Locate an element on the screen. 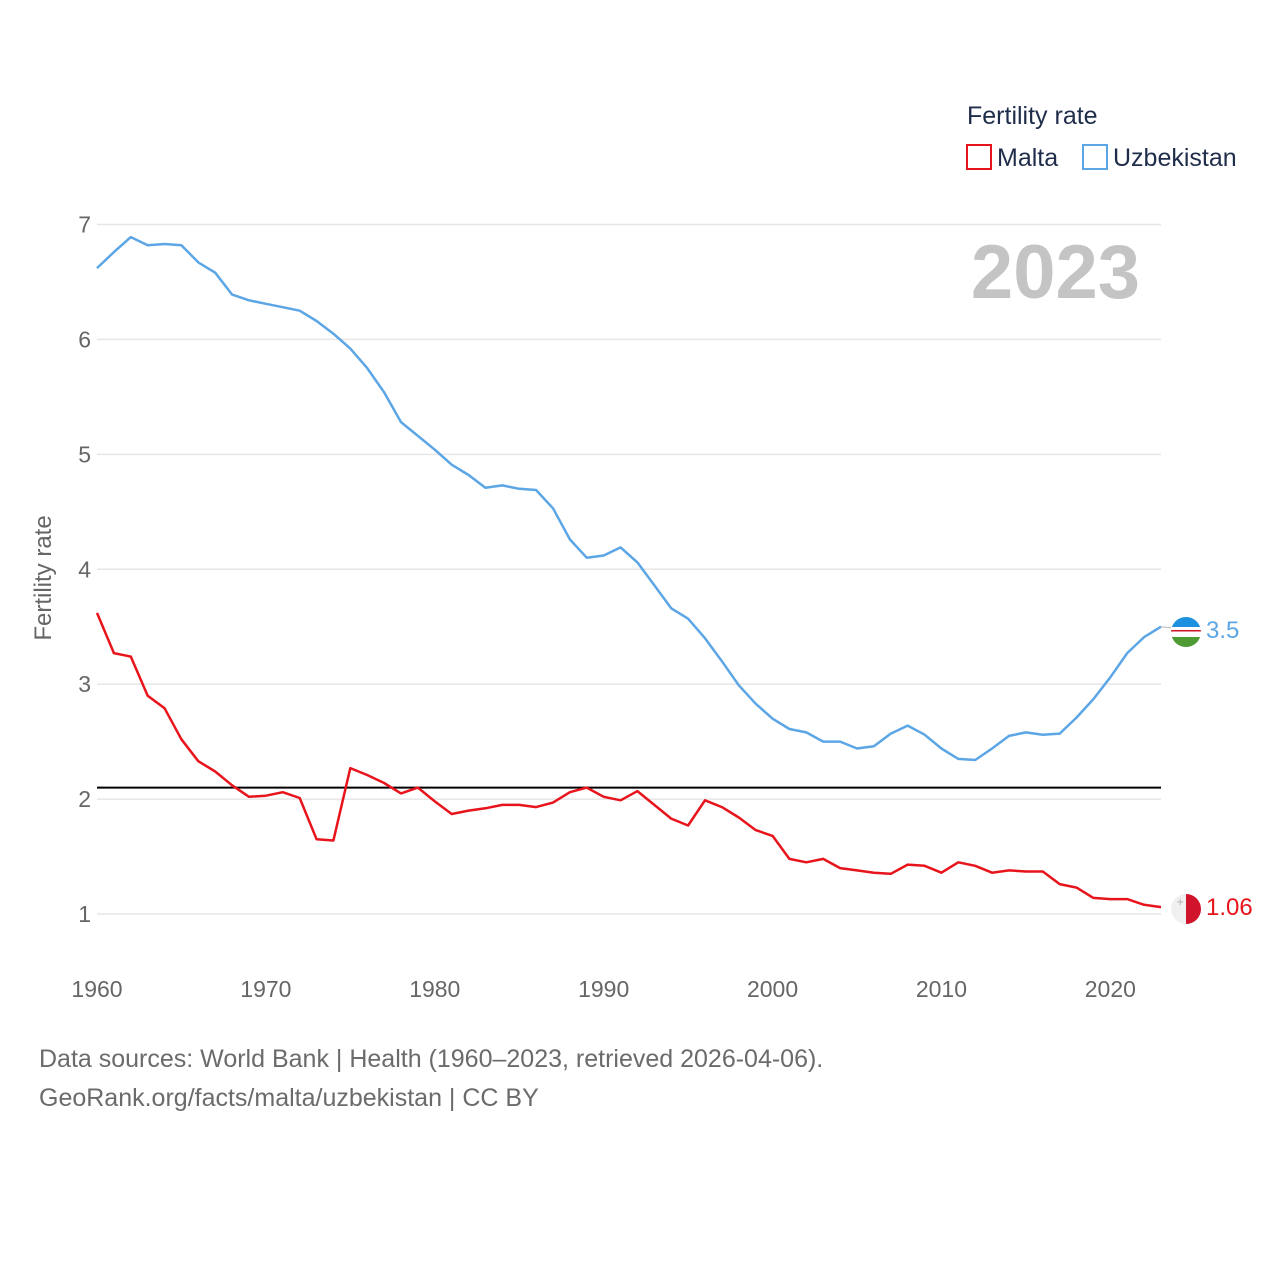 The height and width of the screenshot is (1280, 1280). legend: Fertility rate Malta Uzbekistan is located at coordinates (1101, 137).